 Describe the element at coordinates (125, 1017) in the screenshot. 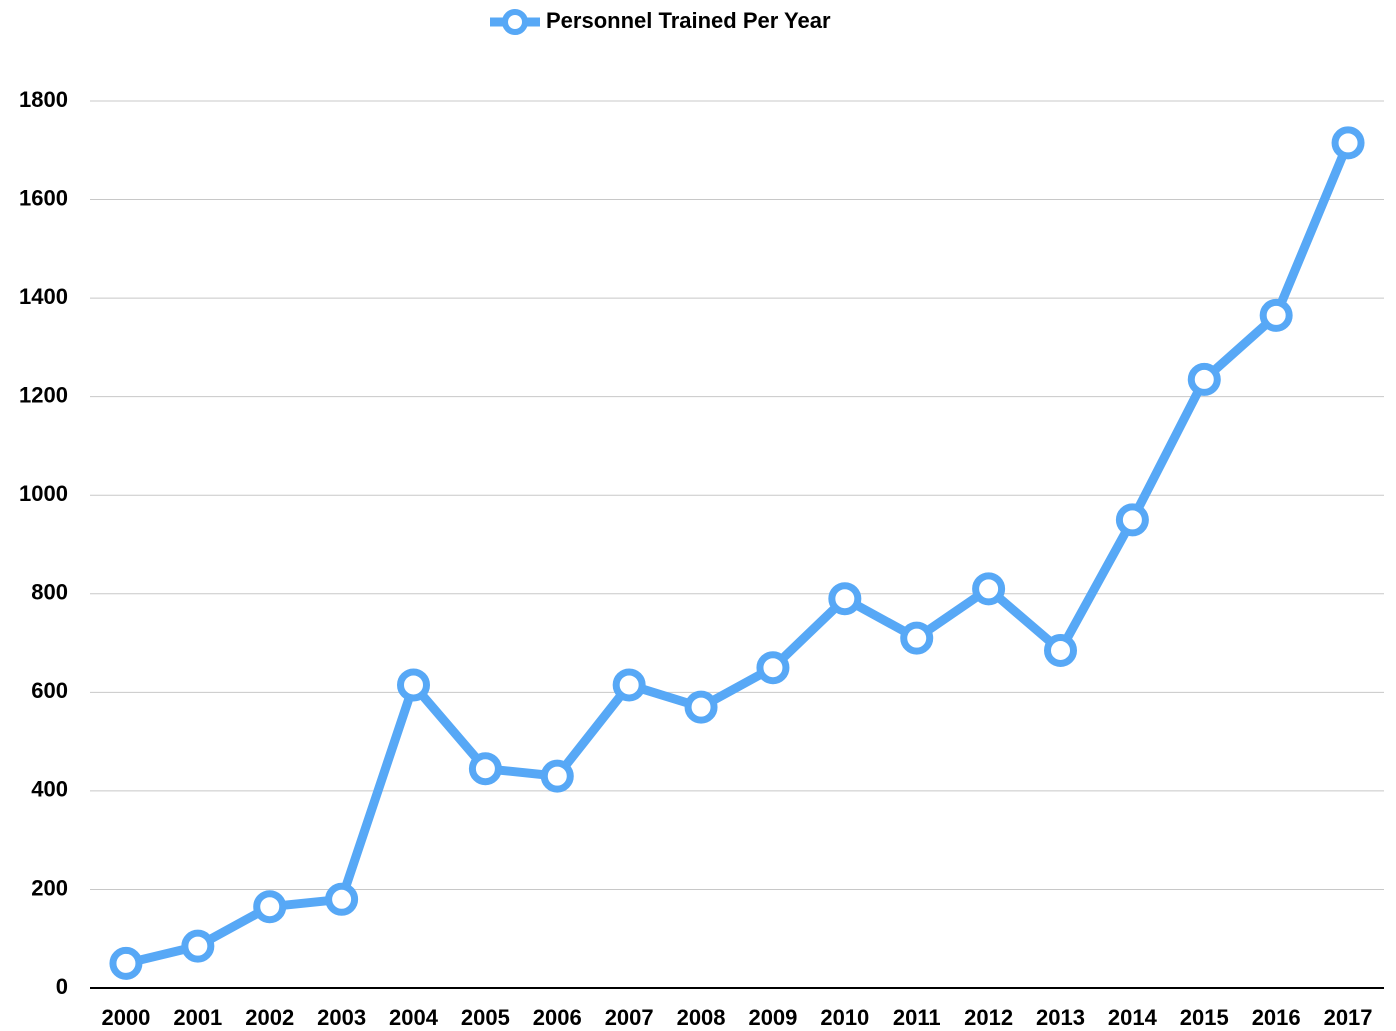

I see `x-tick-label: 2000` at that location.